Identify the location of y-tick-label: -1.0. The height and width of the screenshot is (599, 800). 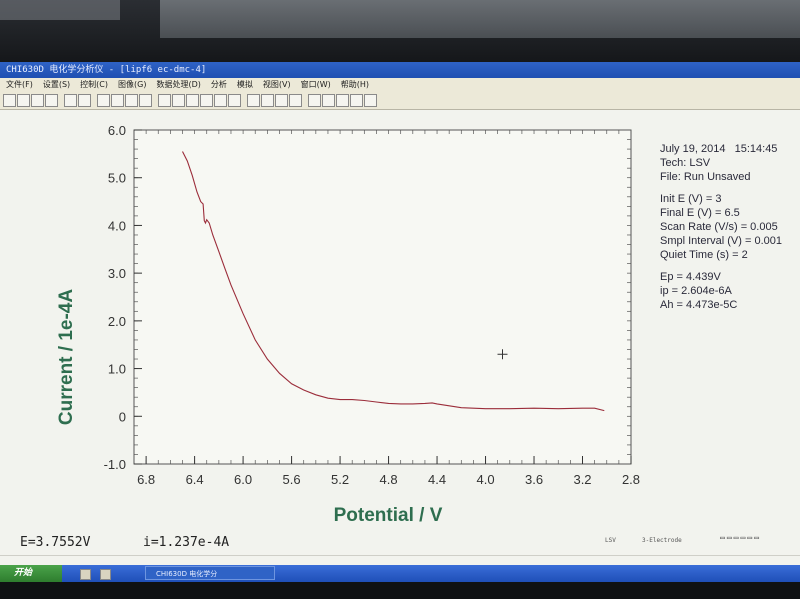
(115, 464).